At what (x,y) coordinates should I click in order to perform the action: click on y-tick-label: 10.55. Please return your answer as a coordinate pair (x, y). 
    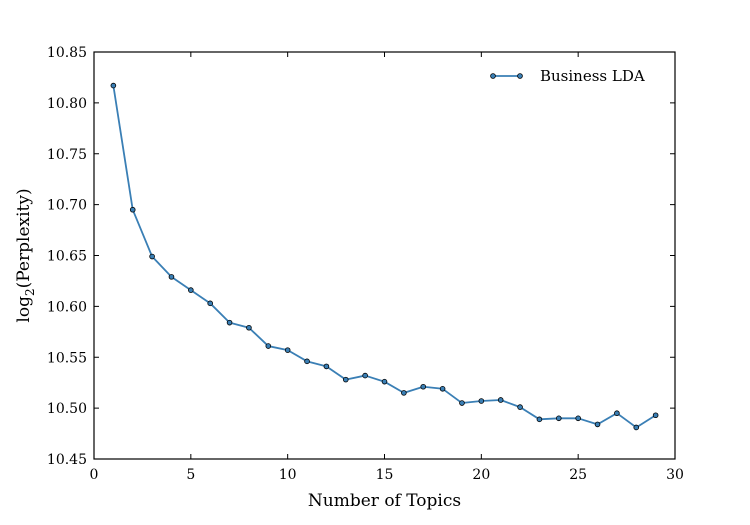
    Looking at the image, I should click on (67, 358).